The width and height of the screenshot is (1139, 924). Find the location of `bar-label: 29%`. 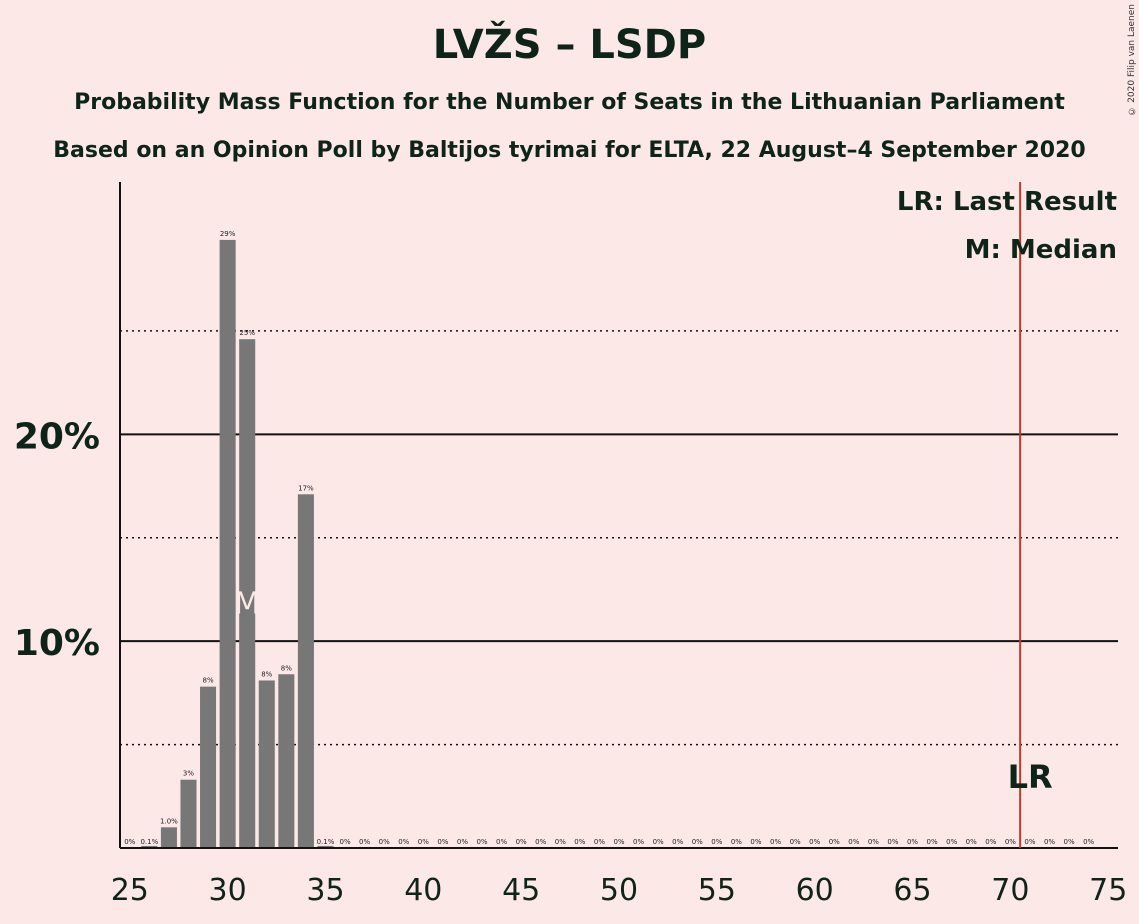

bar-label: 29% is located at coordinates (228, 234).